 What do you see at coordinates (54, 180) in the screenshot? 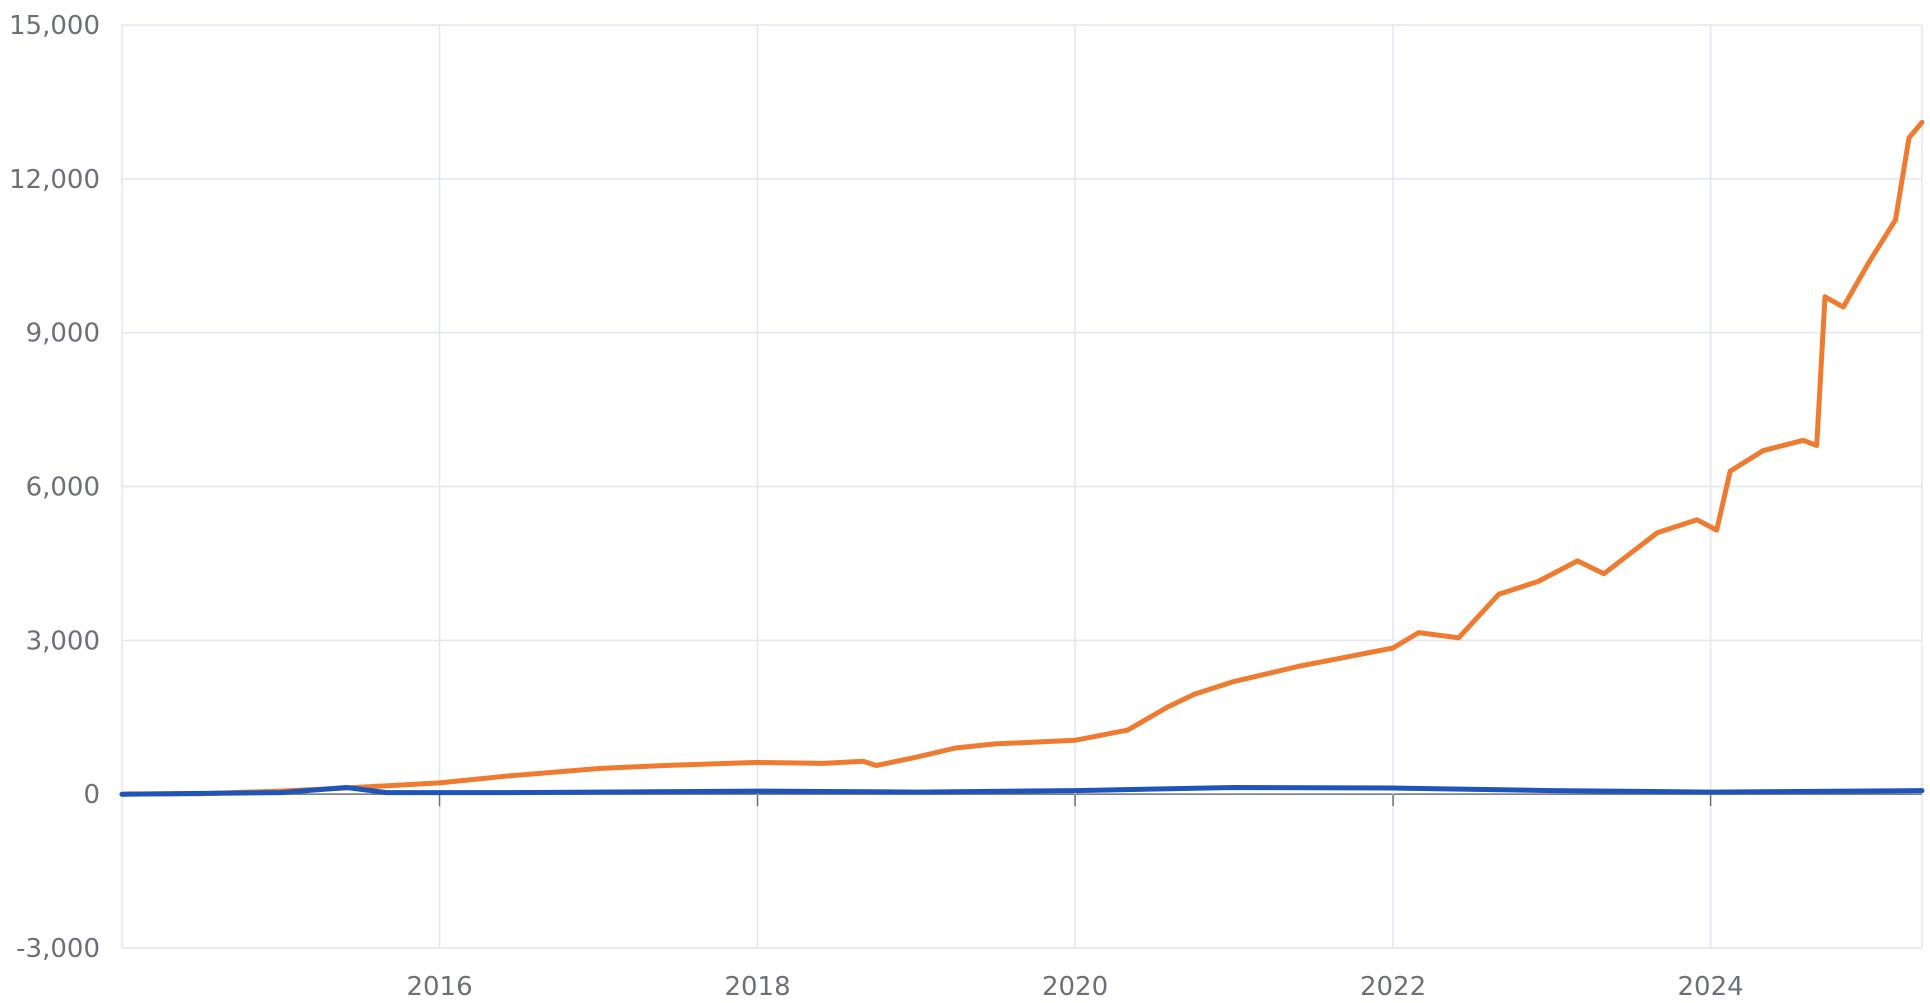
I see `y-tick-label: 12,000` at bounding box center [54, 180].